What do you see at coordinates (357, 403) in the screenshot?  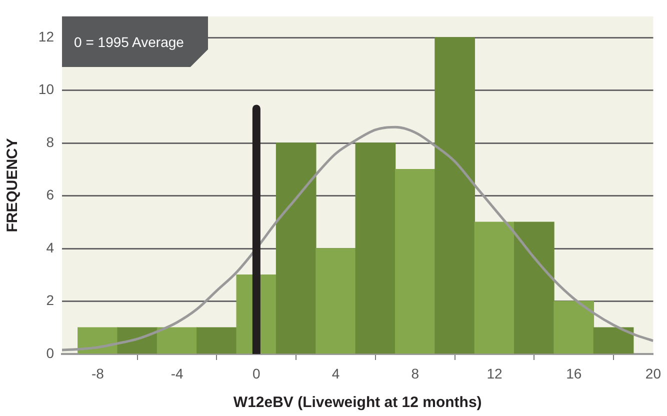 I see `x-axis-title: W12eBV (Liveweight at 12 months)` at bounding box center [357, 403].